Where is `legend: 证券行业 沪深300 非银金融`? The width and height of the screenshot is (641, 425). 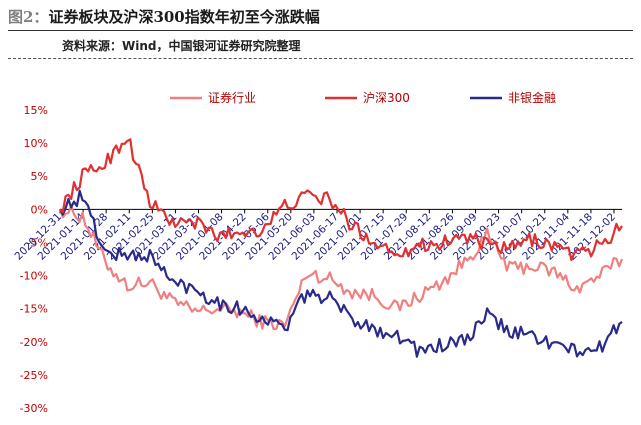 legend: 证券行业 沪深300 非银金融 is located at coordinates (363, 97).